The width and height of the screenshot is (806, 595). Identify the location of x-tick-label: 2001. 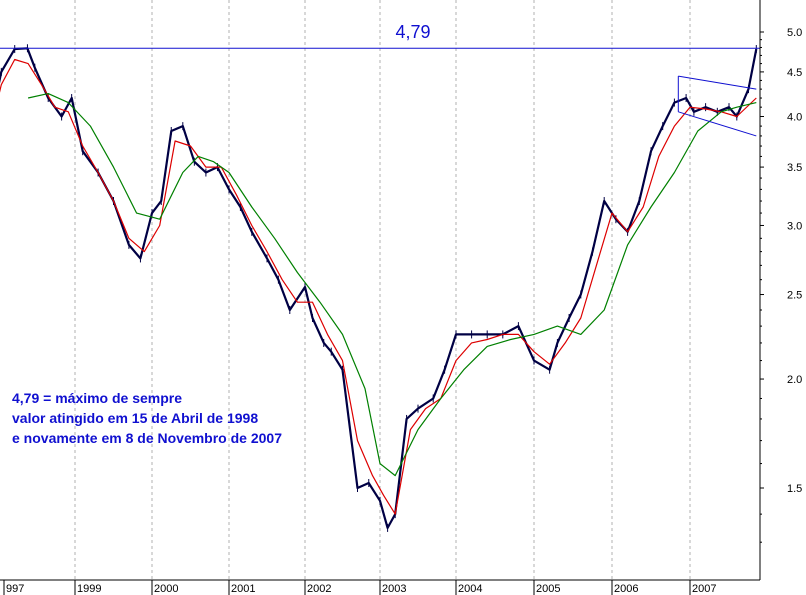
(243, 589).